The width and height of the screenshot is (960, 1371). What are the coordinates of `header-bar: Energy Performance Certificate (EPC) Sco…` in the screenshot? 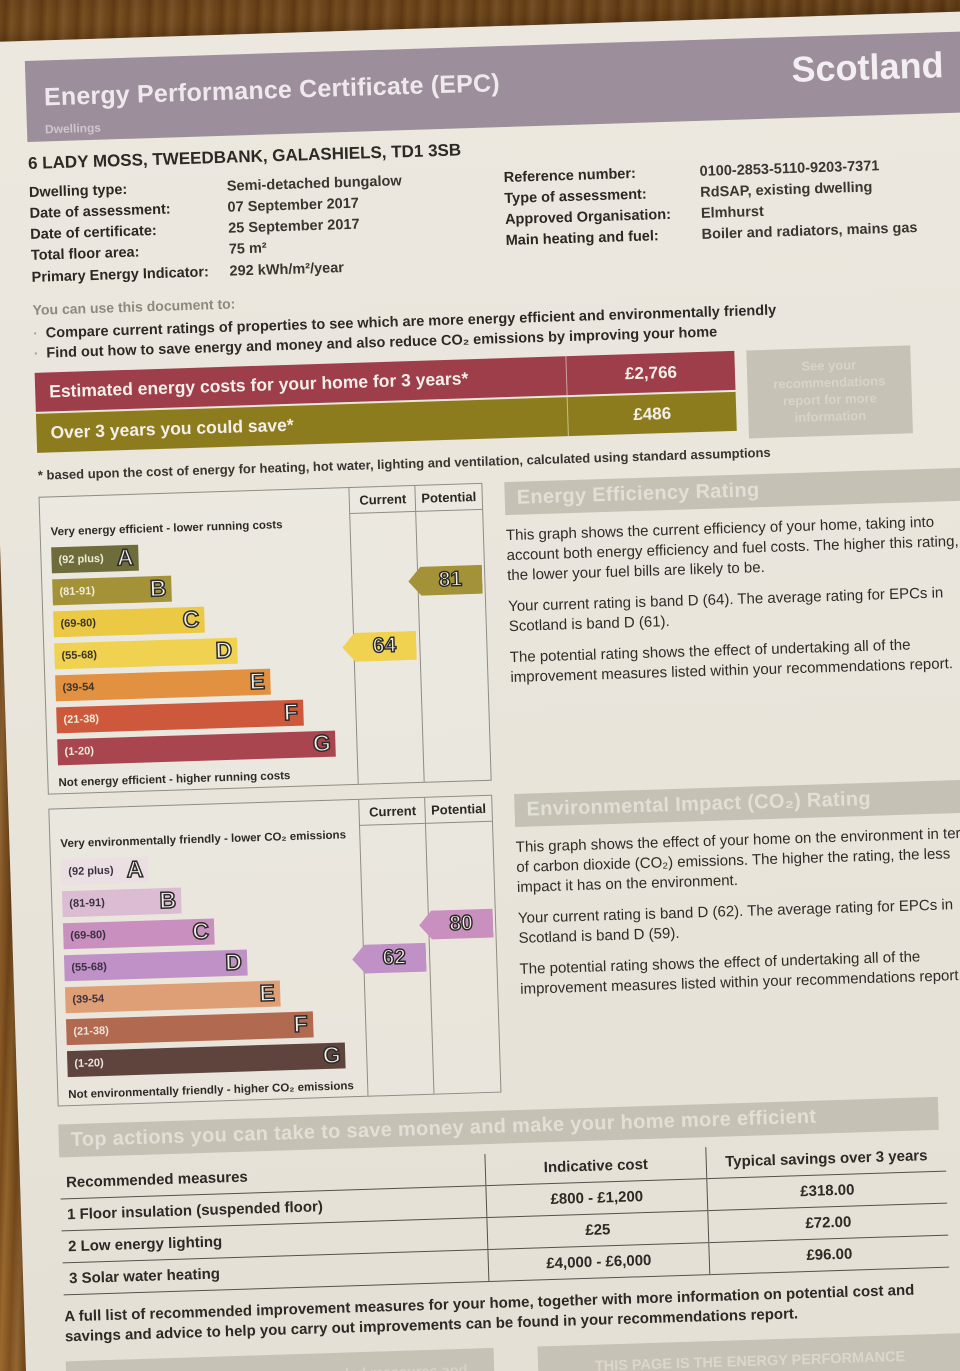 It's located at (492, 86).